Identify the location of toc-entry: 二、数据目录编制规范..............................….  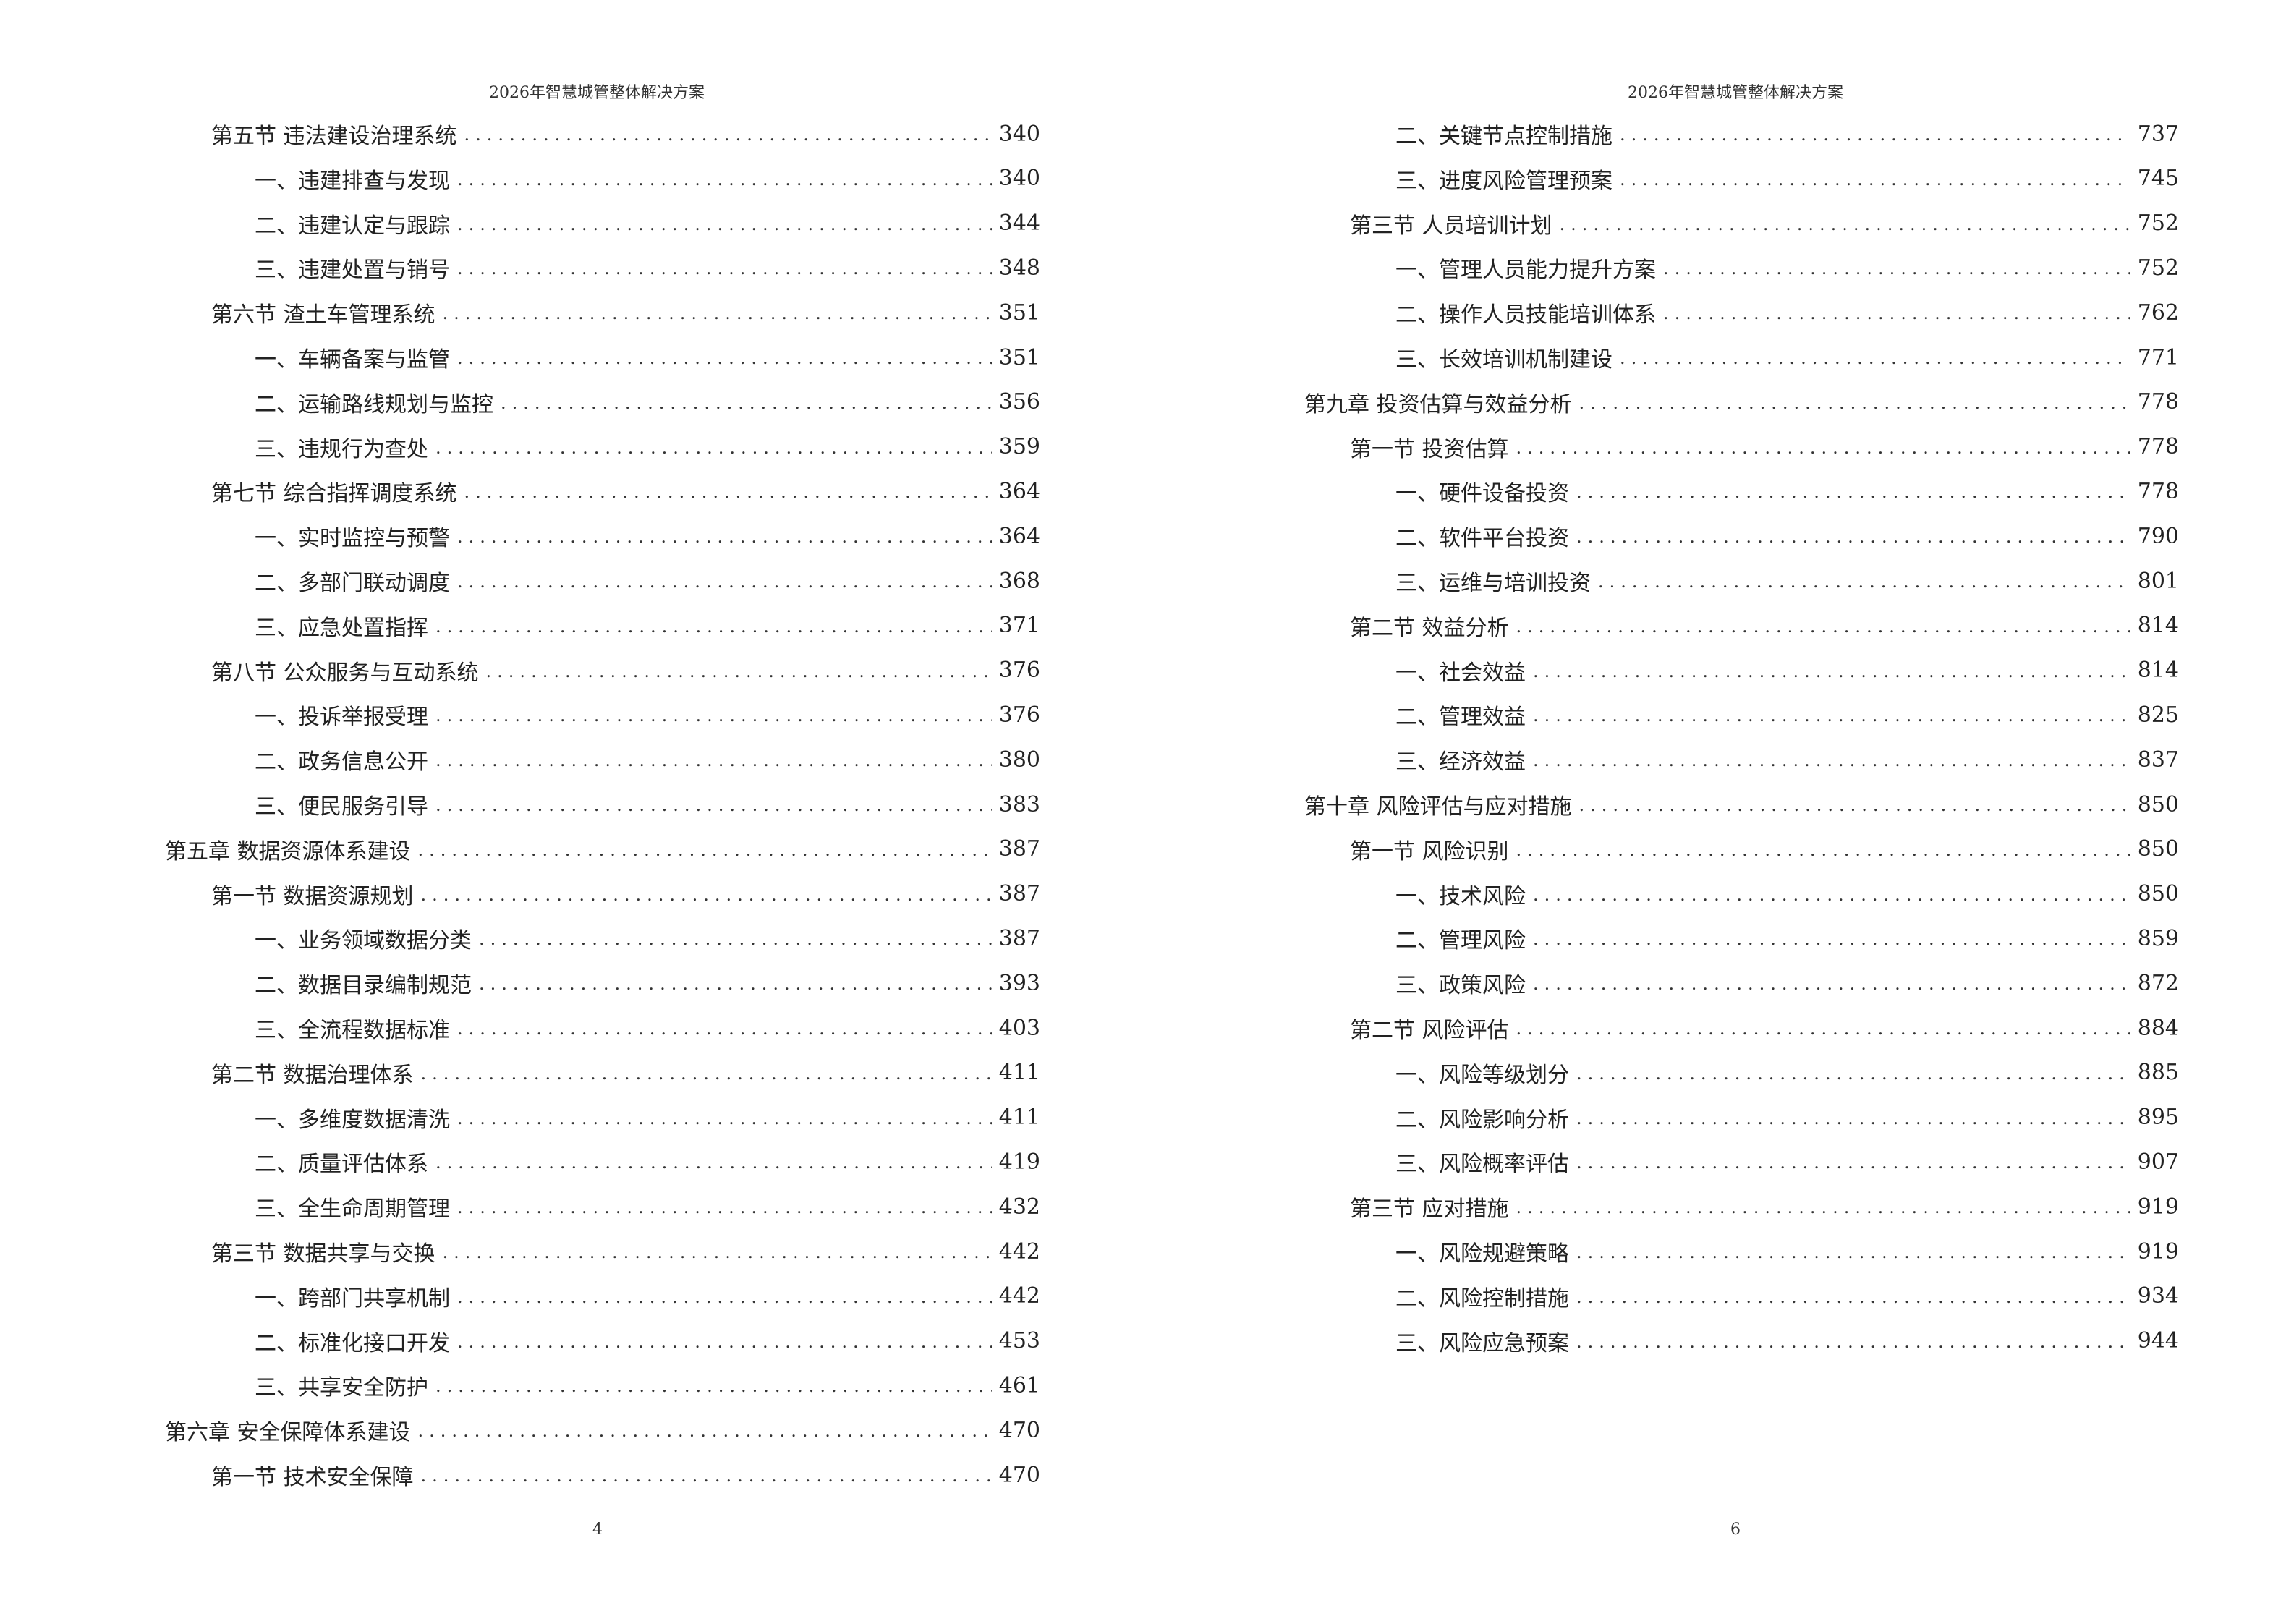
(647, 983).